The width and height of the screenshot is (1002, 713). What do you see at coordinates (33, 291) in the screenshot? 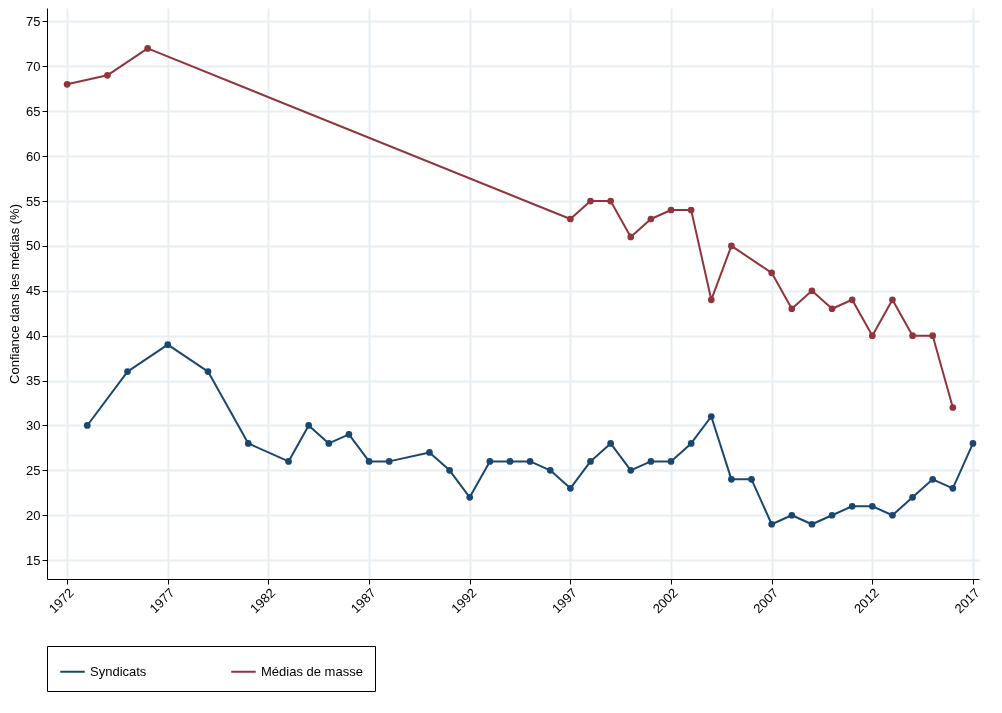
I see `y-tick-label: 45` at bounding box center [33, 291].